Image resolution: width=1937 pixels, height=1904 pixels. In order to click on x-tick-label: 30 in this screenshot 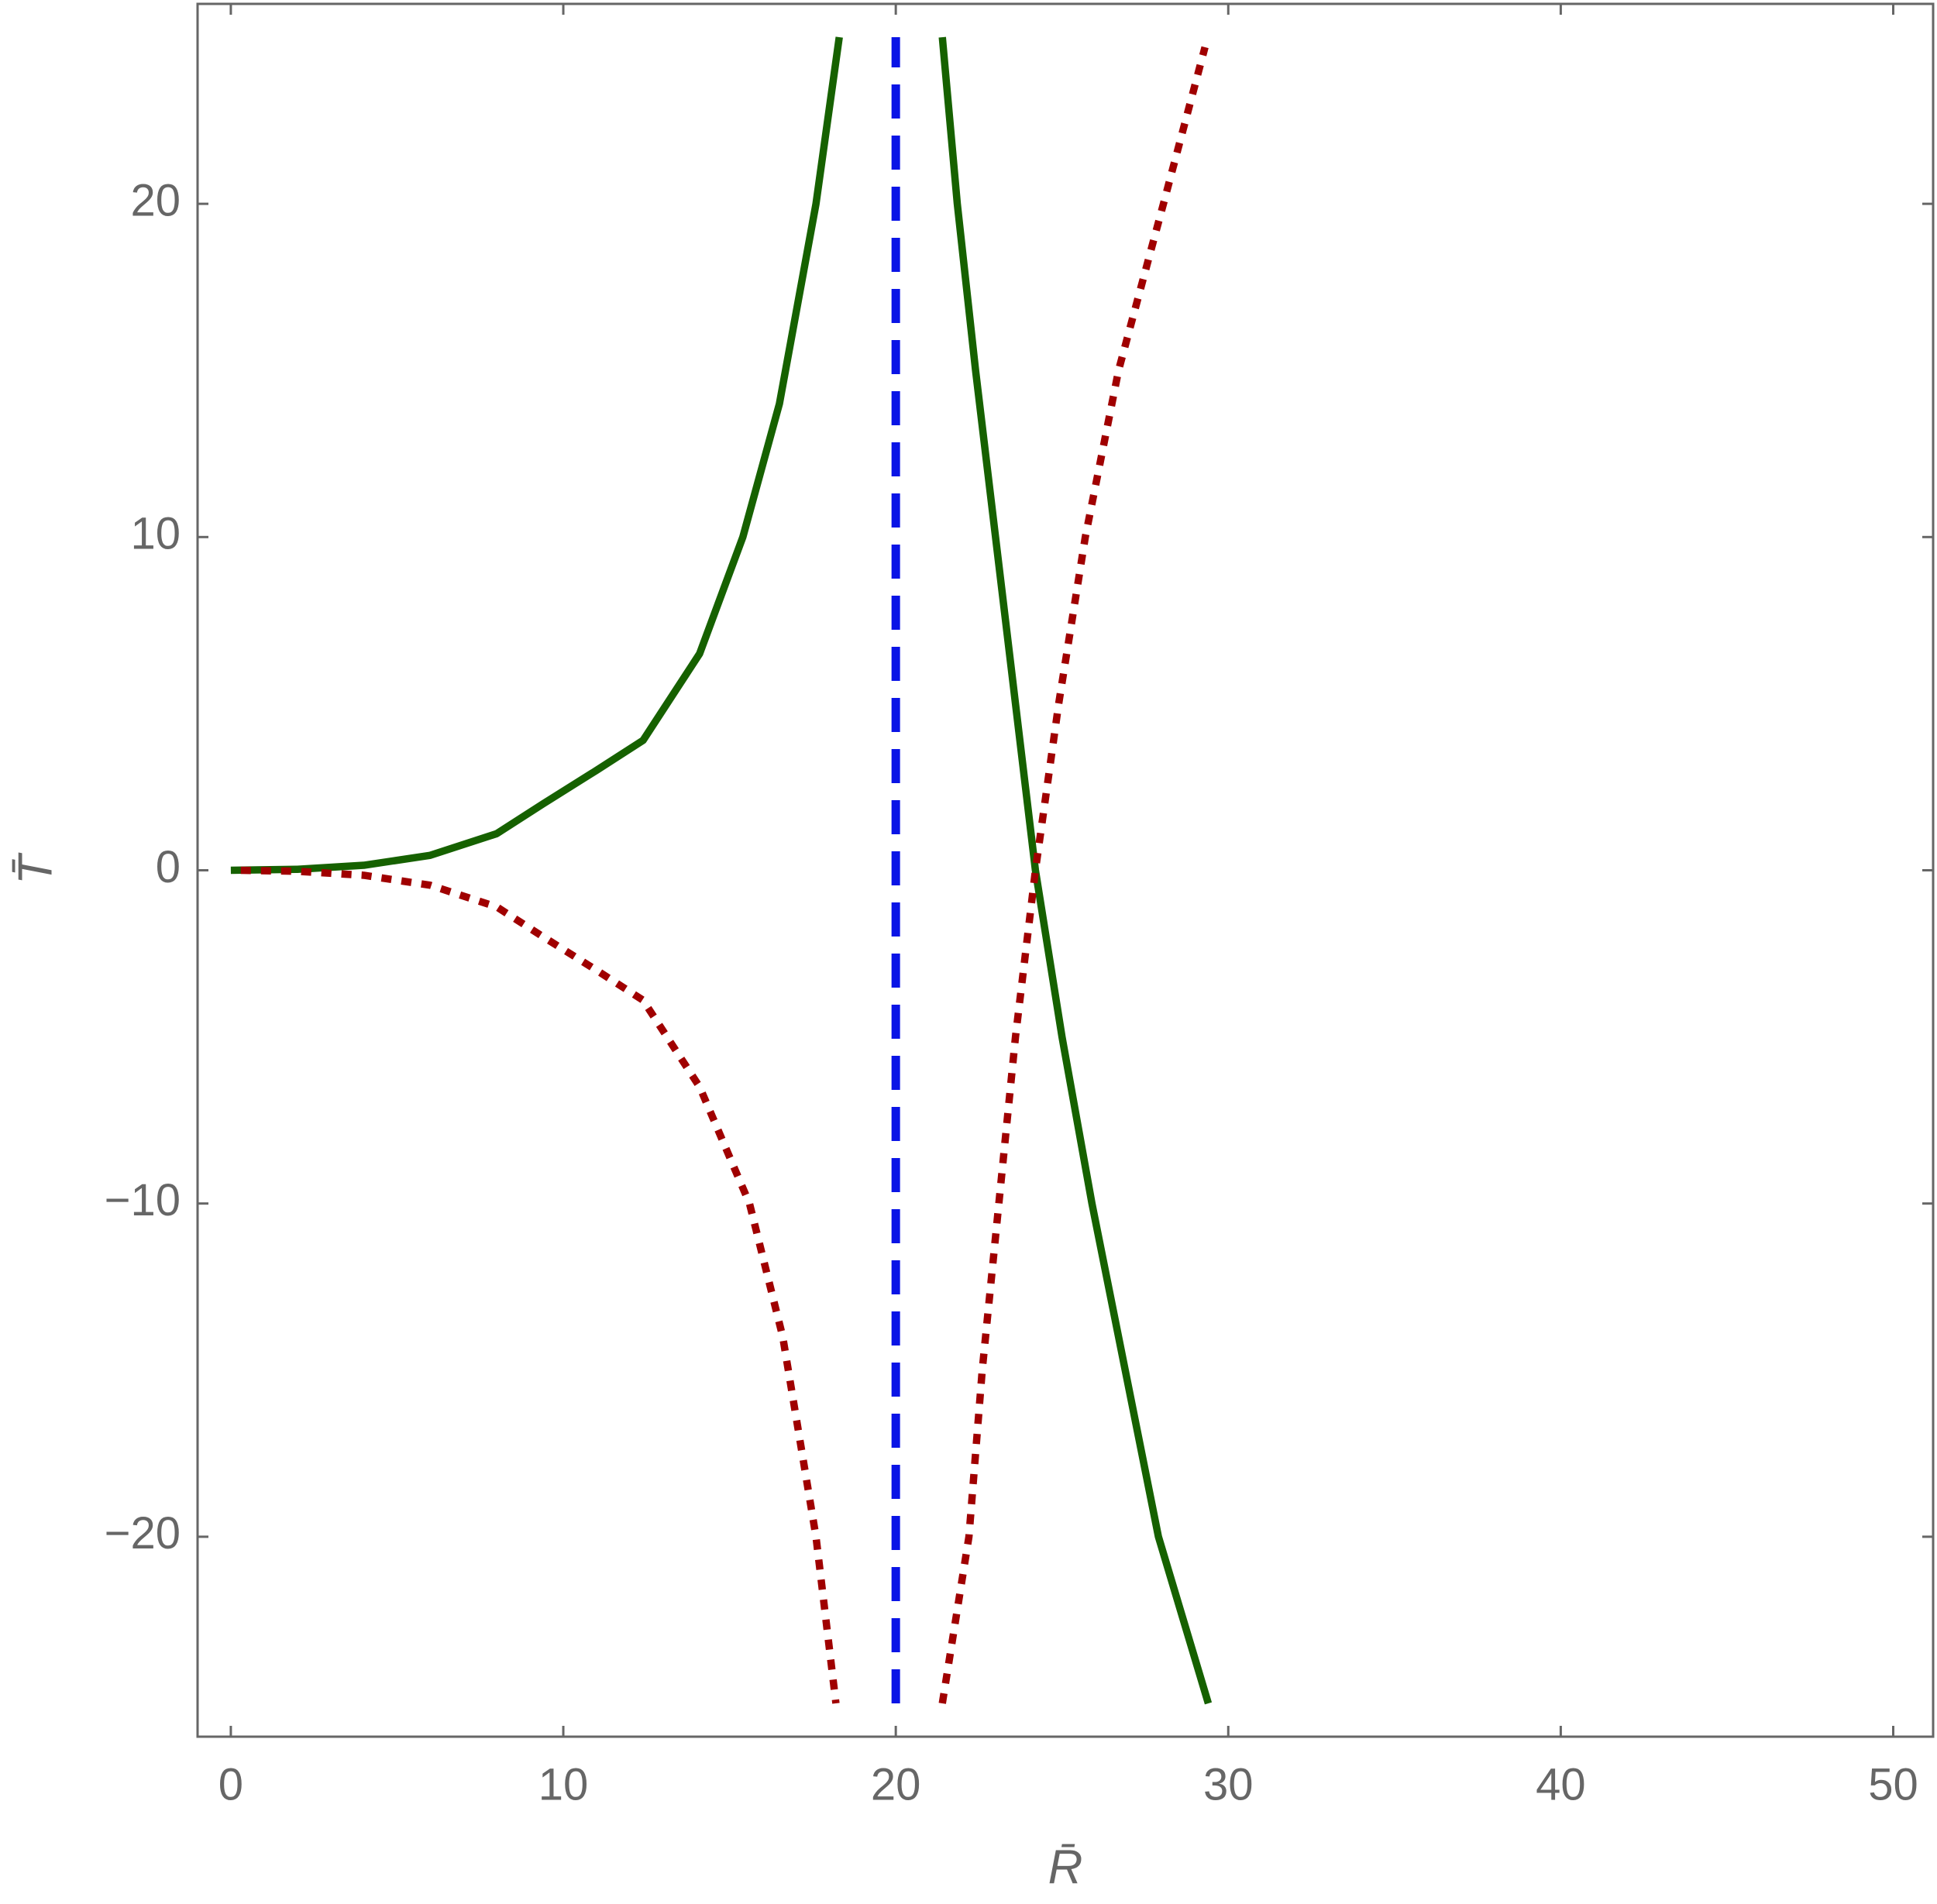, I will do `click(1228, 1784)`.